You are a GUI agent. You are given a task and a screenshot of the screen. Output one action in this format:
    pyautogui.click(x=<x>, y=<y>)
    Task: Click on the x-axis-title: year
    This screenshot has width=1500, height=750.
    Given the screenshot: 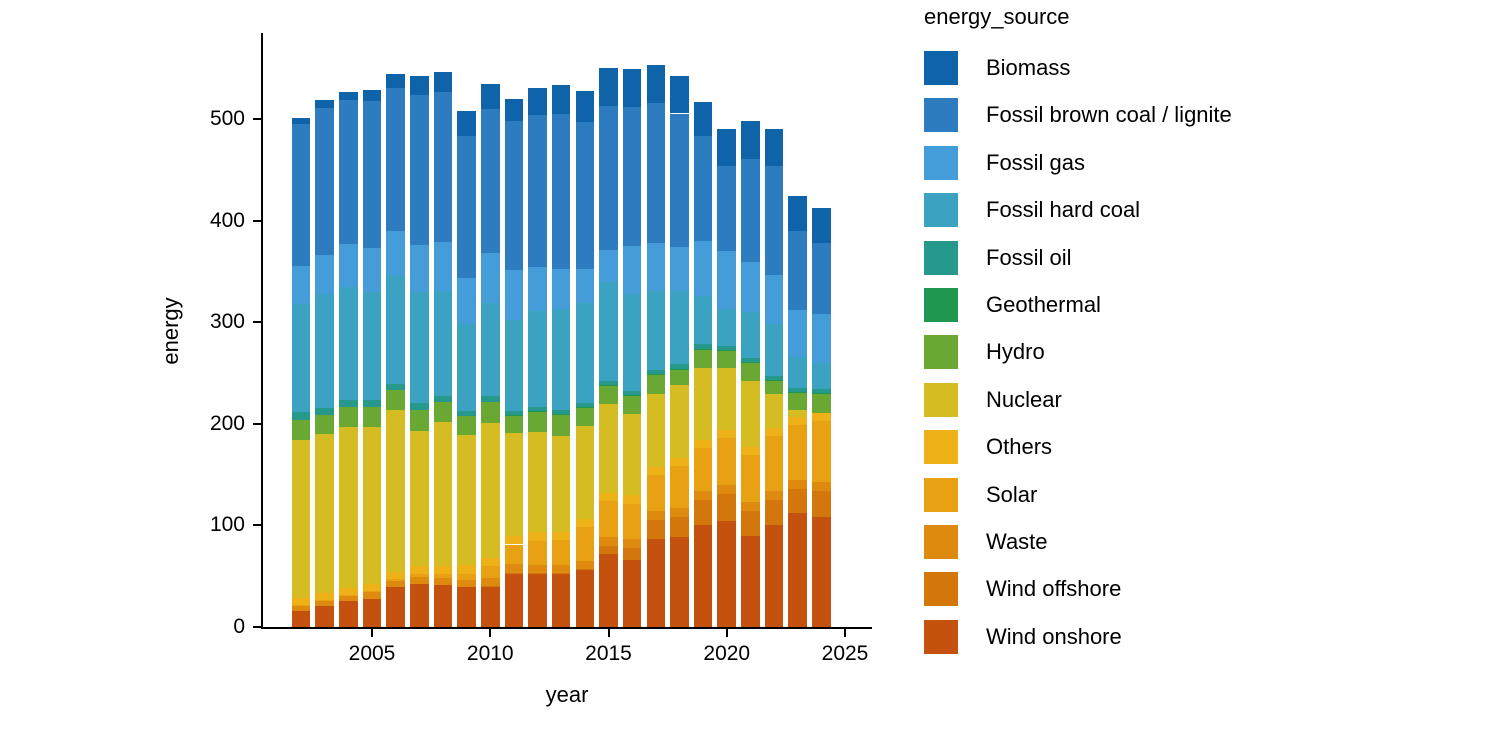 What is the action you would take?
    pyautogui.click(x=567, y=694)
    